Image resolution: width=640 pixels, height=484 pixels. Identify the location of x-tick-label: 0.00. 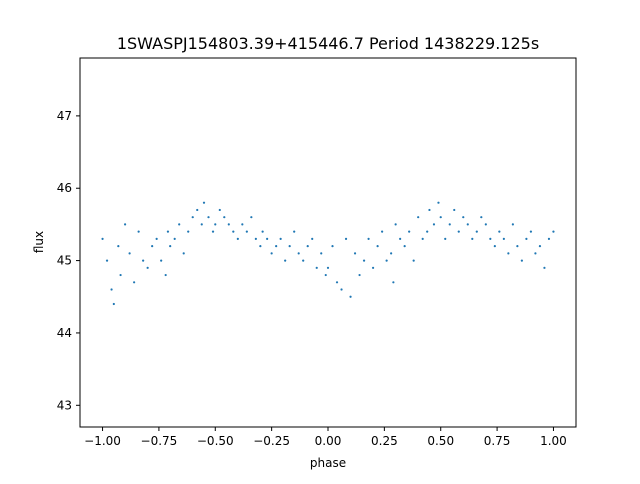
(328, 441).